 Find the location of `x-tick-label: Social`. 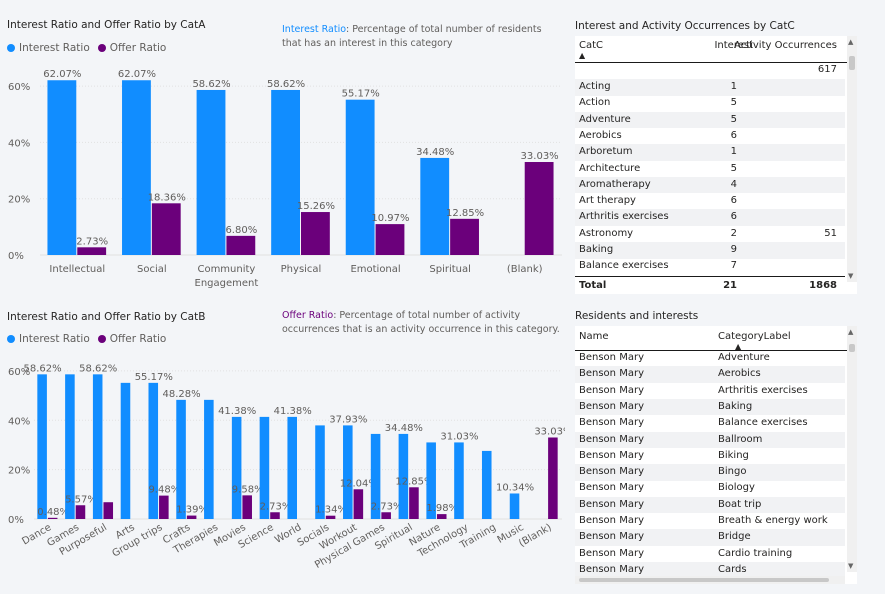

x-tick-label: Social is located at coordinates (152, 269).